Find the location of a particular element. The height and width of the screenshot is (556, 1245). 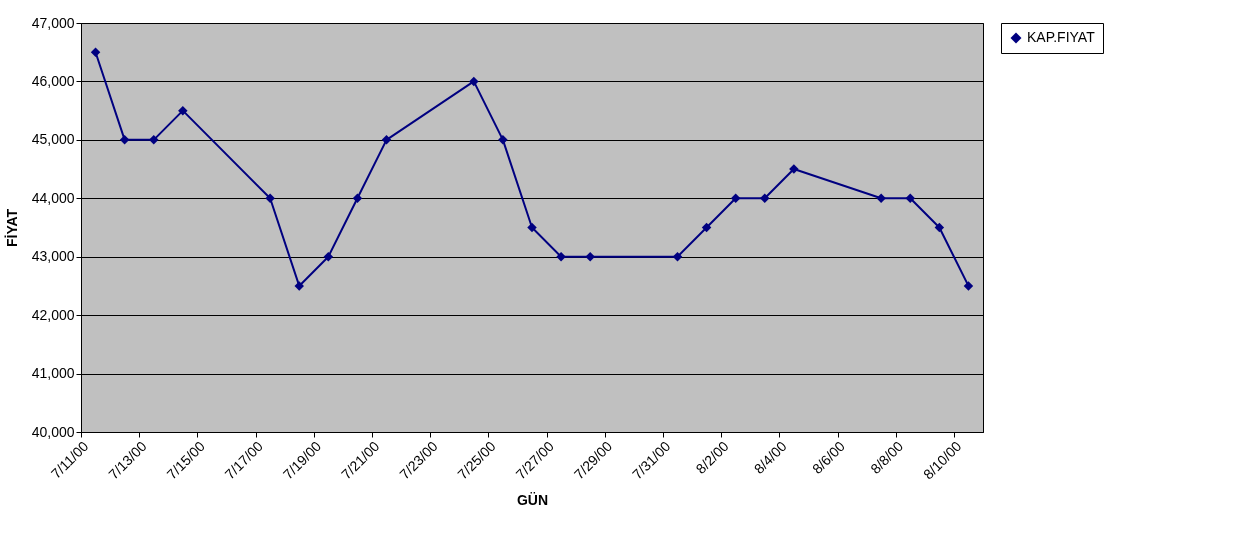

y-tick-label: 42,000 is located at coordinates (53, 314).